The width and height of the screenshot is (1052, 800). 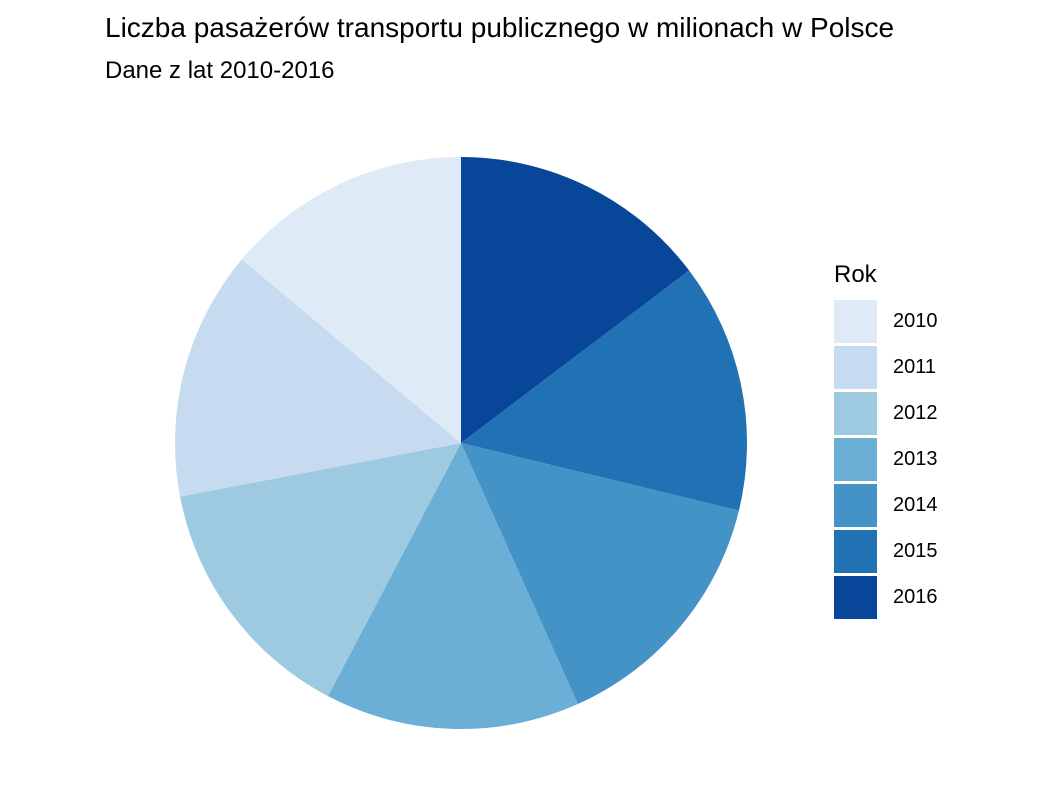 I want to click on pie-slice-2014, so click(x=600, y=574).